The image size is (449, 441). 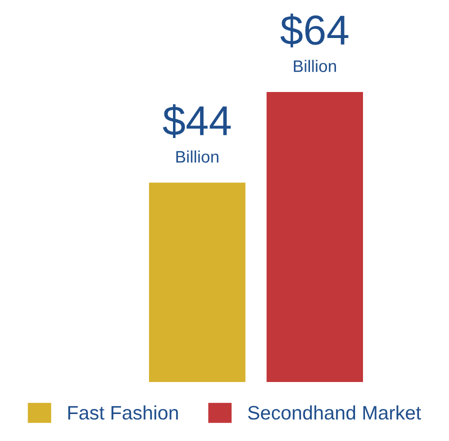 What do you see at coordinates (123, 412) in the screenshot?
I see `x-tick-label: Fast Fashion` at bounding box center [123, 412].